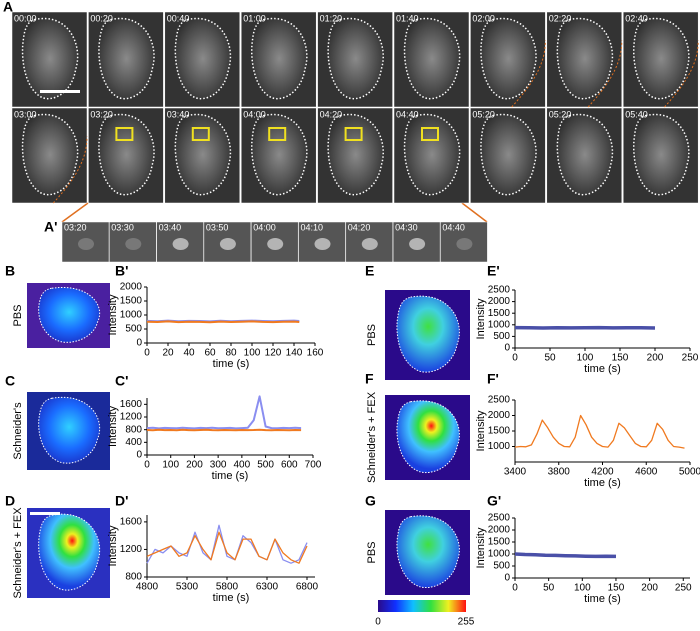 This screenshot has height=631, width=700. I want to click on x-tick-label: 80, so click(231, 353).